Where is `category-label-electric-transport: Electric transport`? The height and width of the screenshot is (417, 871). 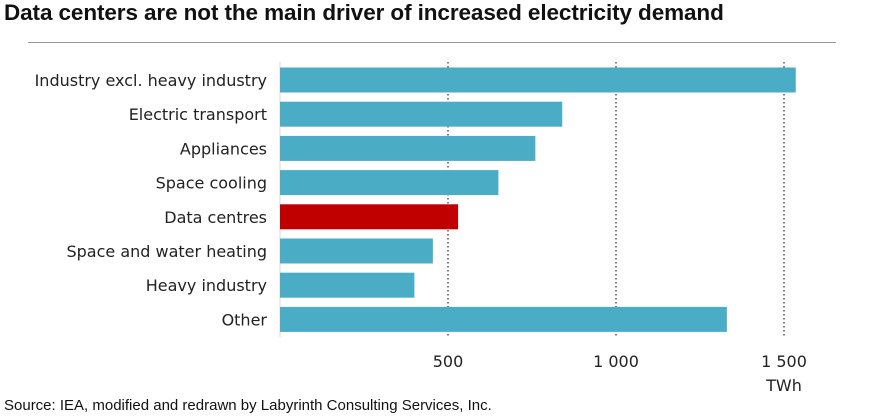
category-label-electric-transport: Electric transport is located at coordinates (198, 114).